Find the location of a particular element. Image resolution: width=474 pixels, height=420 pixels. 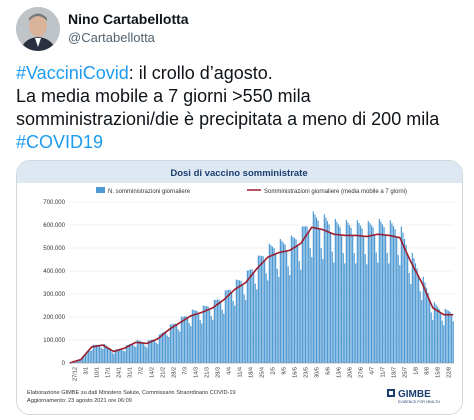

chart-title: Dosi di vaccino somministrate is located at coordinates (238, 173).